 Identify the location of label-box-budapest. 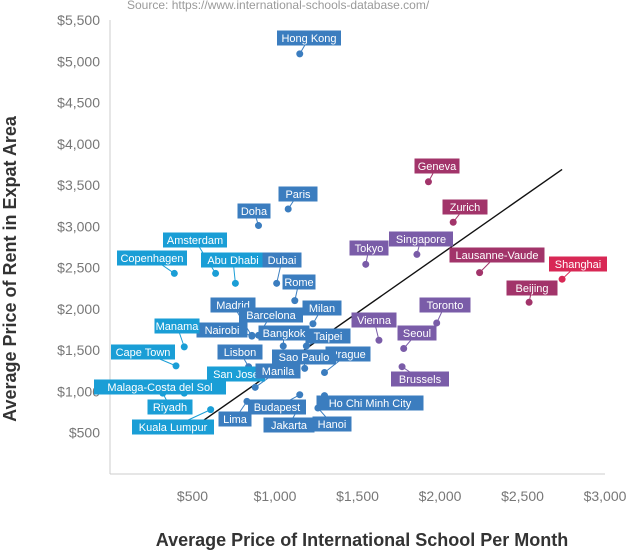
(277, 407).